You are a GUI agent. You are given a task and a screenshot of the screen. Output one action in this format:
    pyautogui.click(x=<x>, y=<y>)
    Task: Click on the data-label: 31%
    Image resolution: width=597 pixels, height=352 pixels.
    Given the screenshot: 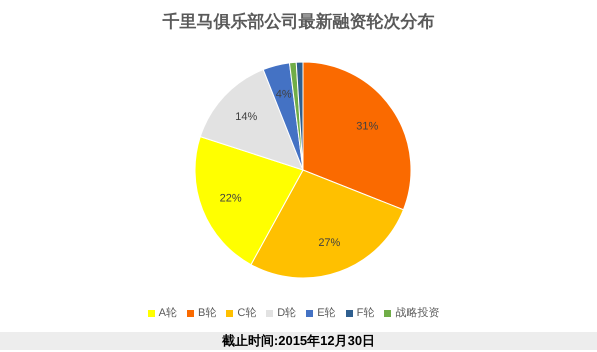 What is the action you would take?
    pyautogui.click(x=367, y=126)
    